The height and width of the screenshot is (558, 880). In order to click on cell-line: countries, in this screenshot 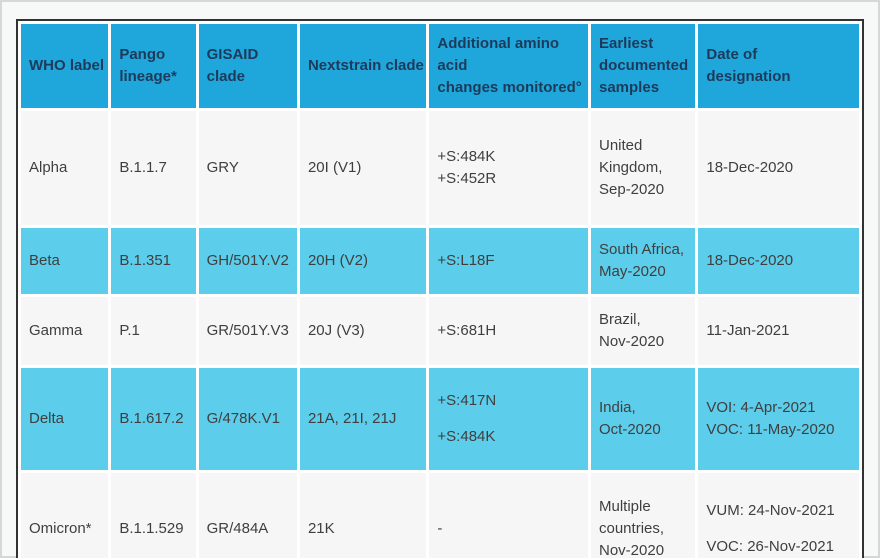, I will do `click(632, 528)`.